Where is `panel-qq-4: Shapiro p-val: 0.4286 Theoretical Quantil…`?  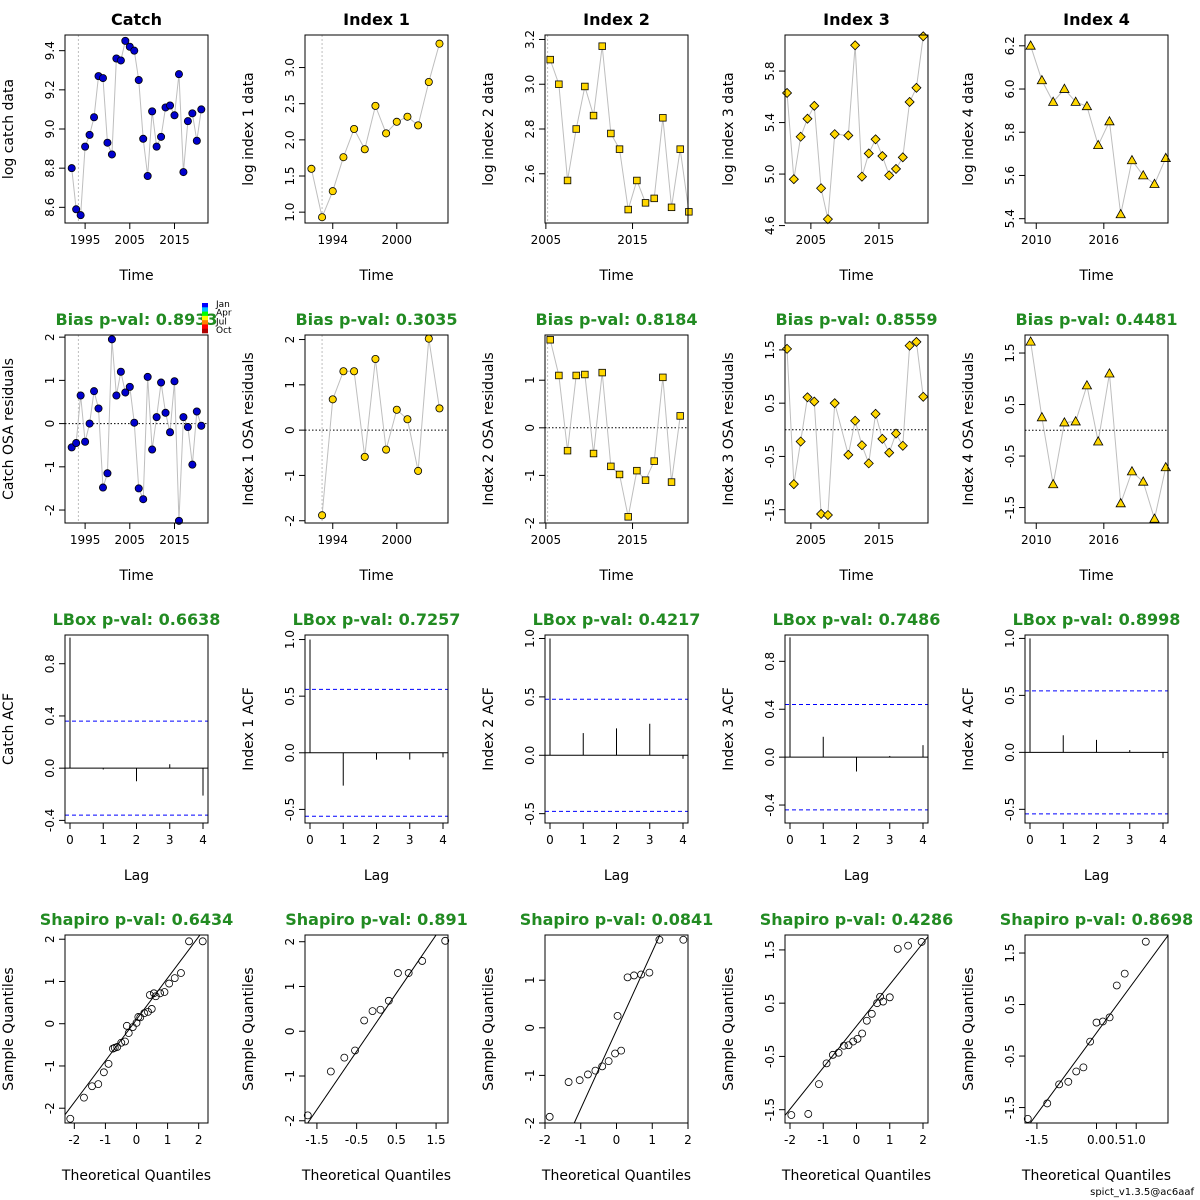 panel-qq-4: Shapiro p-val: 0.4286 Theoretical Quantil… is located at coordinates (837, 1047).